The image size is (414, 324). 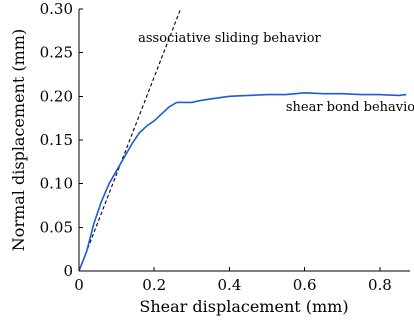 I want to click on y-tick-label: 0.25, so click(x=56, y=53).